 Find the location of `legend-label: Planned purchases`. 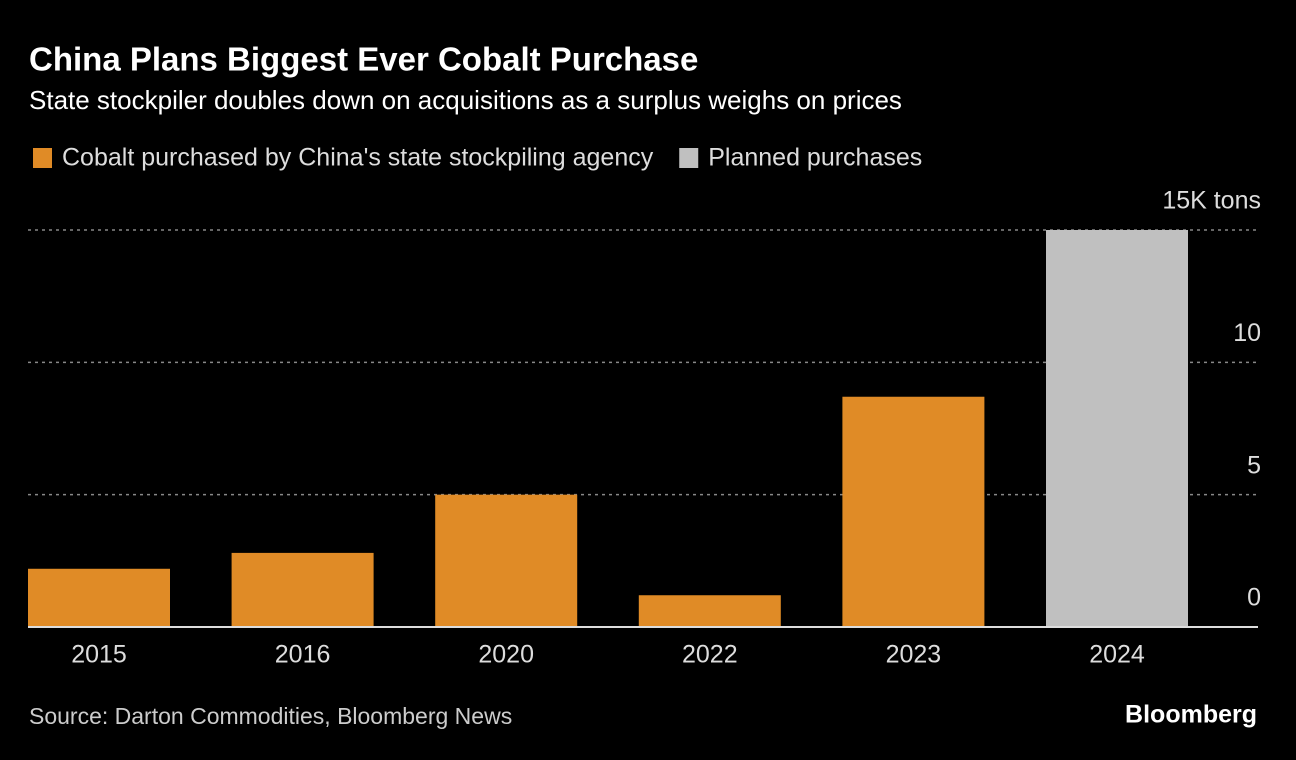

legend-label: Planned purchases is located at coordinates (815, 158).